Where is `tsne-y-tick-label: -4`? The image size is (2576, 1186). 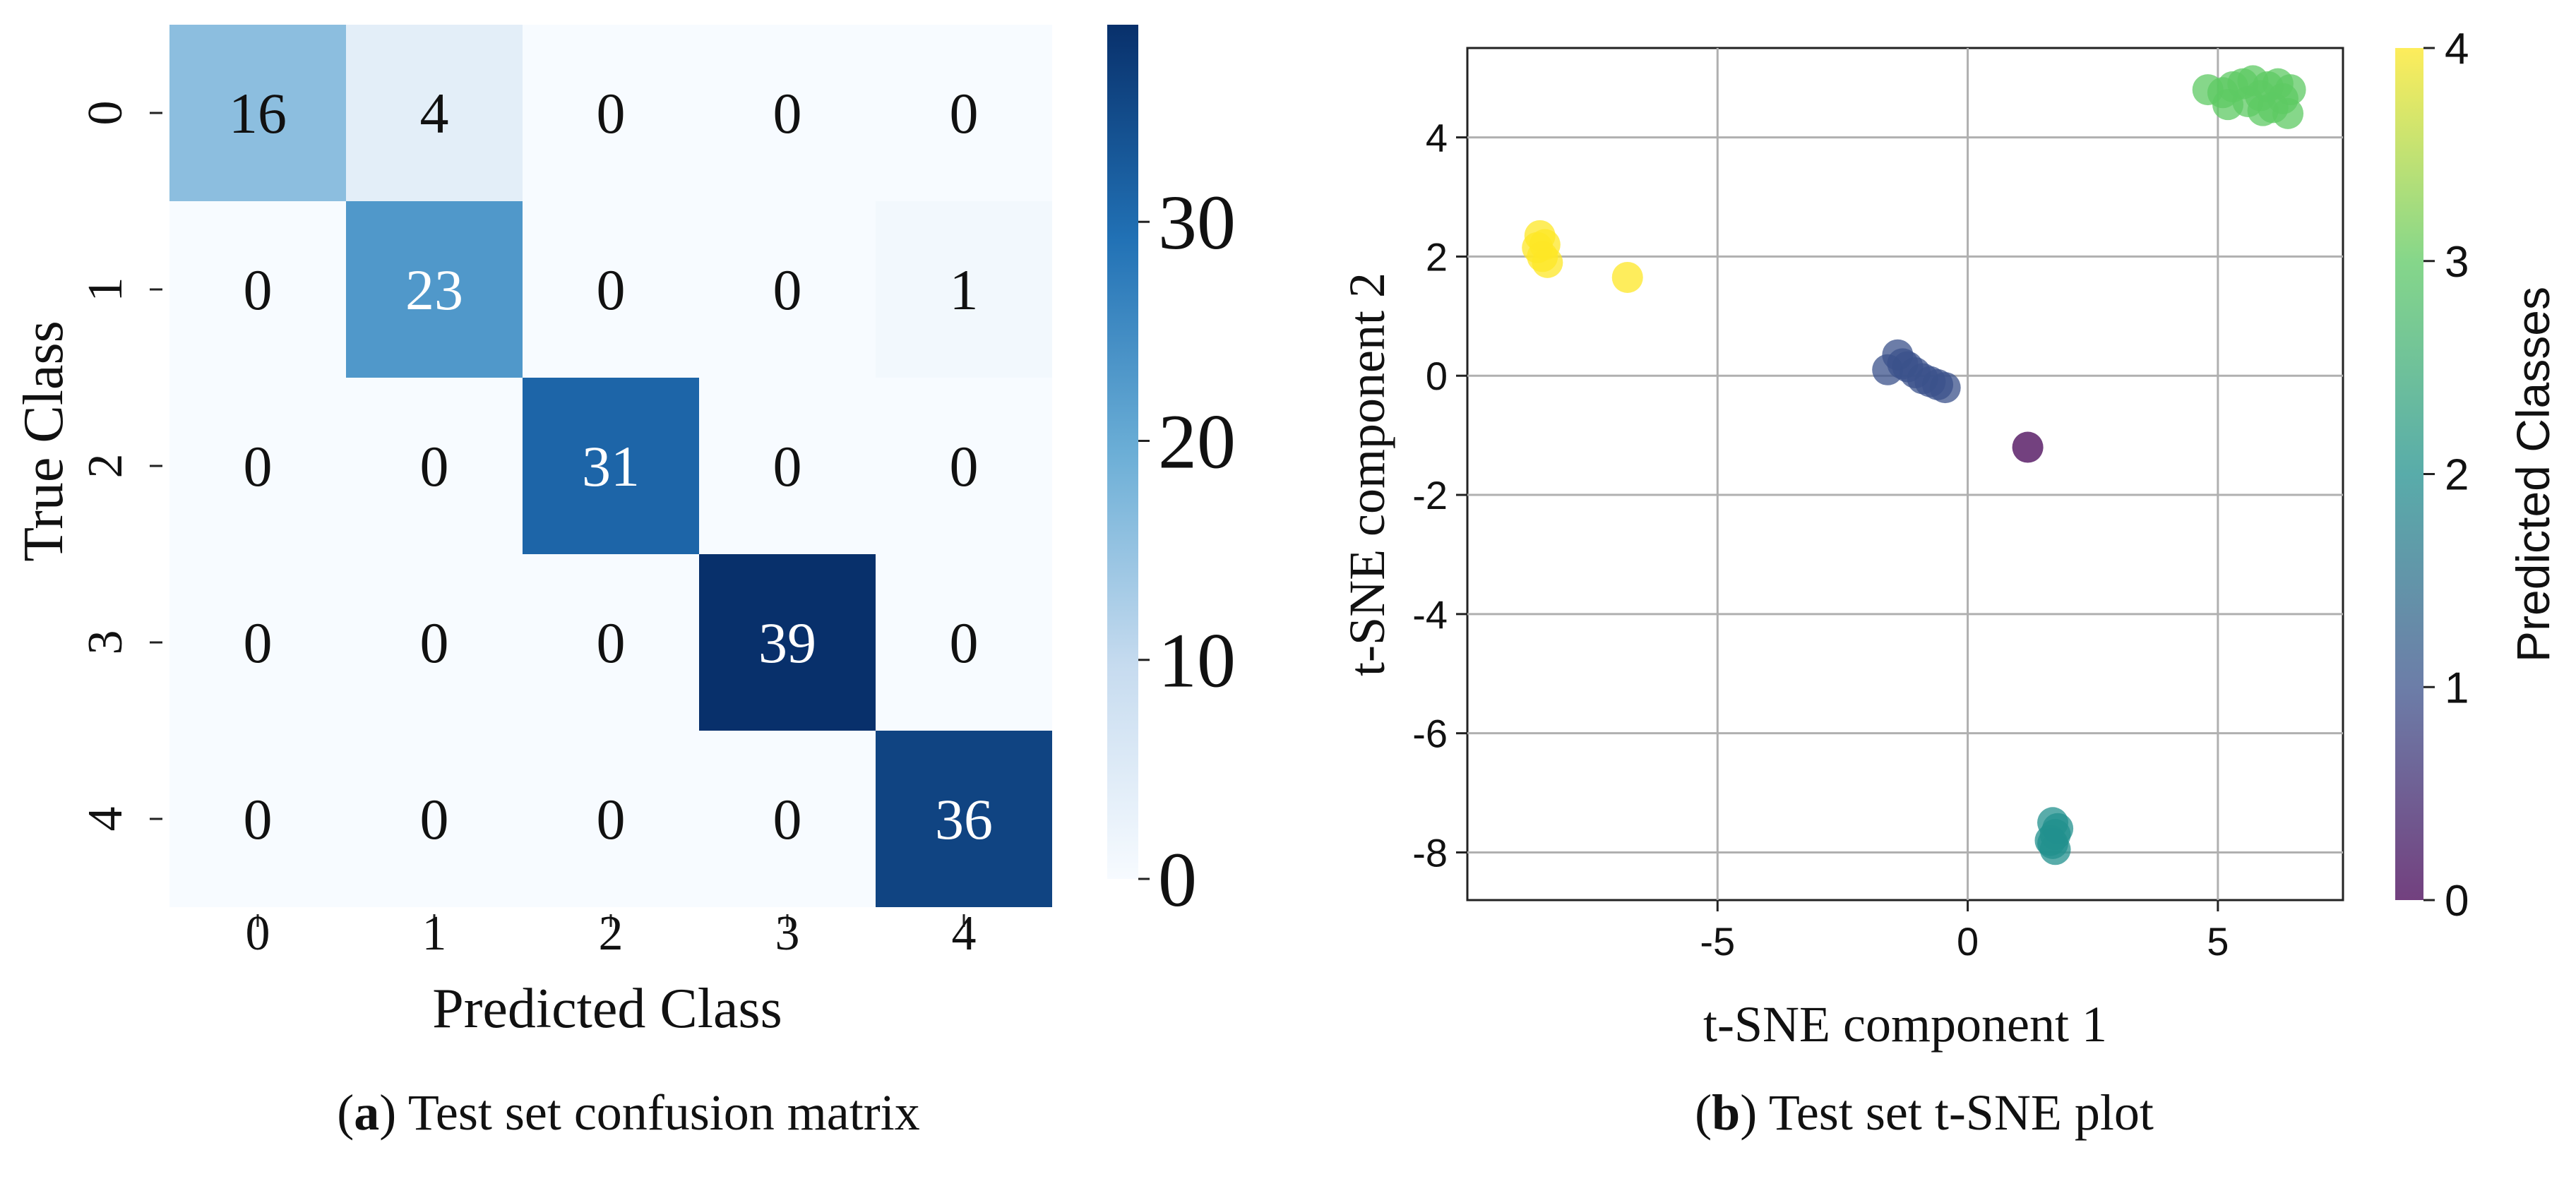
tsne-y-tick-label: -4 is located at coordinates (1430, 614).